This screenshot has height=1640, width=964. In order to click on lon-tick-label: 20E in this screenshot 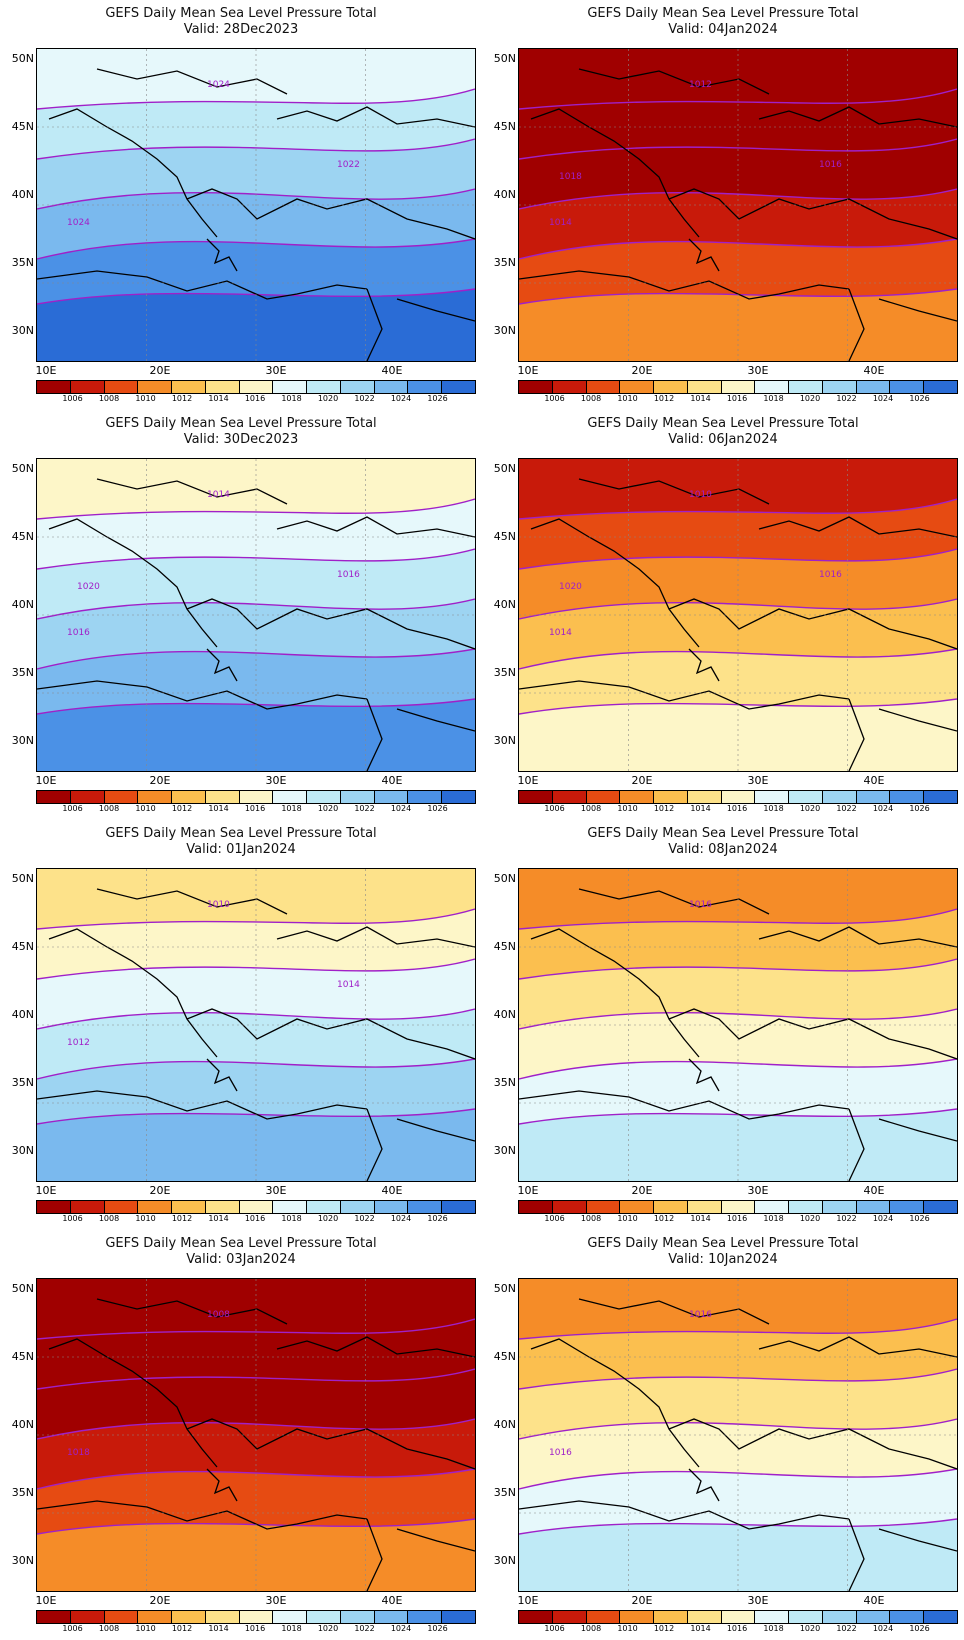, I will do `click(642, 1600)`.